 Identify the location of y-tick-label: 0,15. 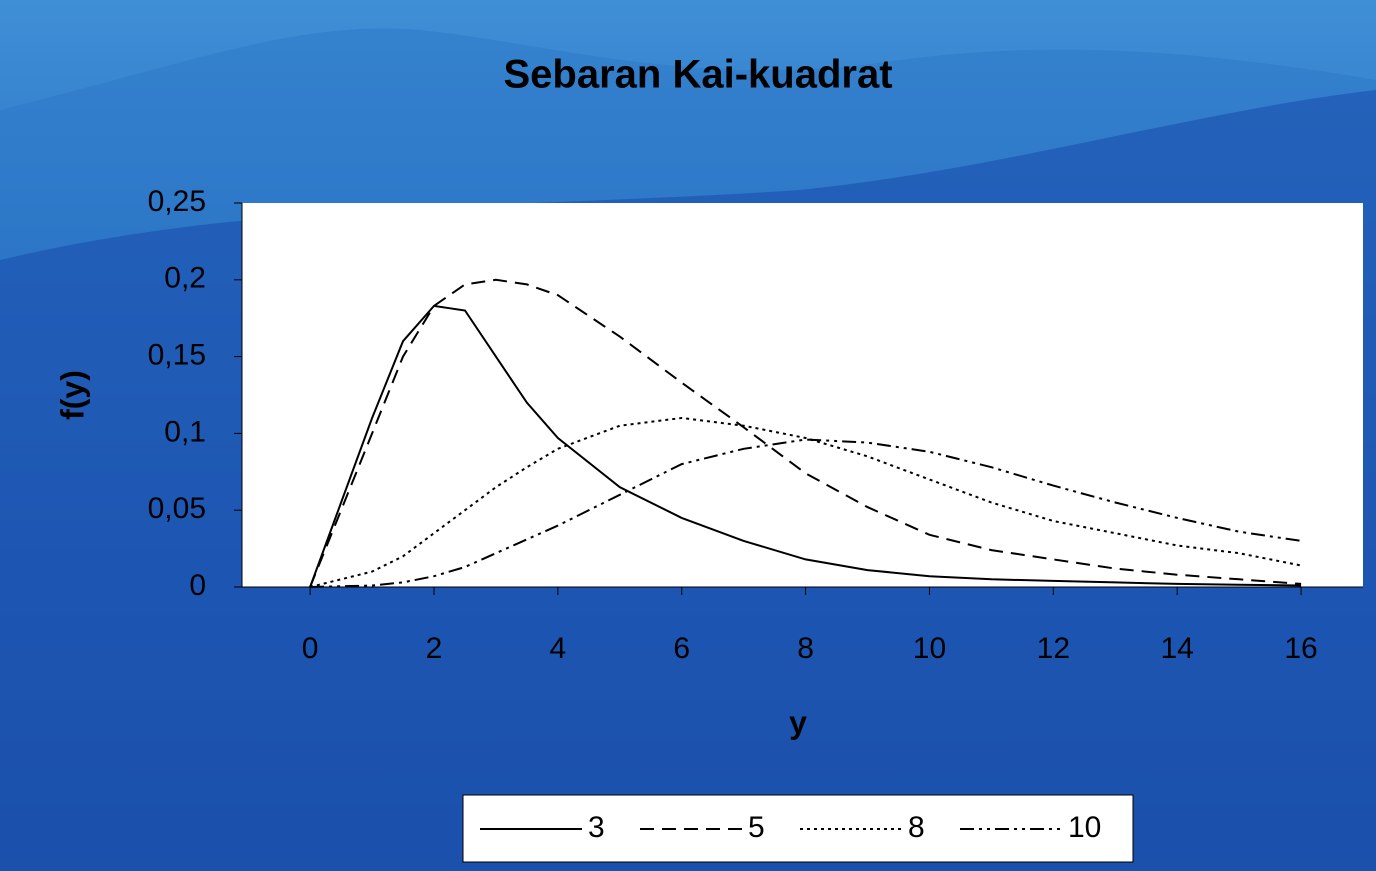
(177, 355).